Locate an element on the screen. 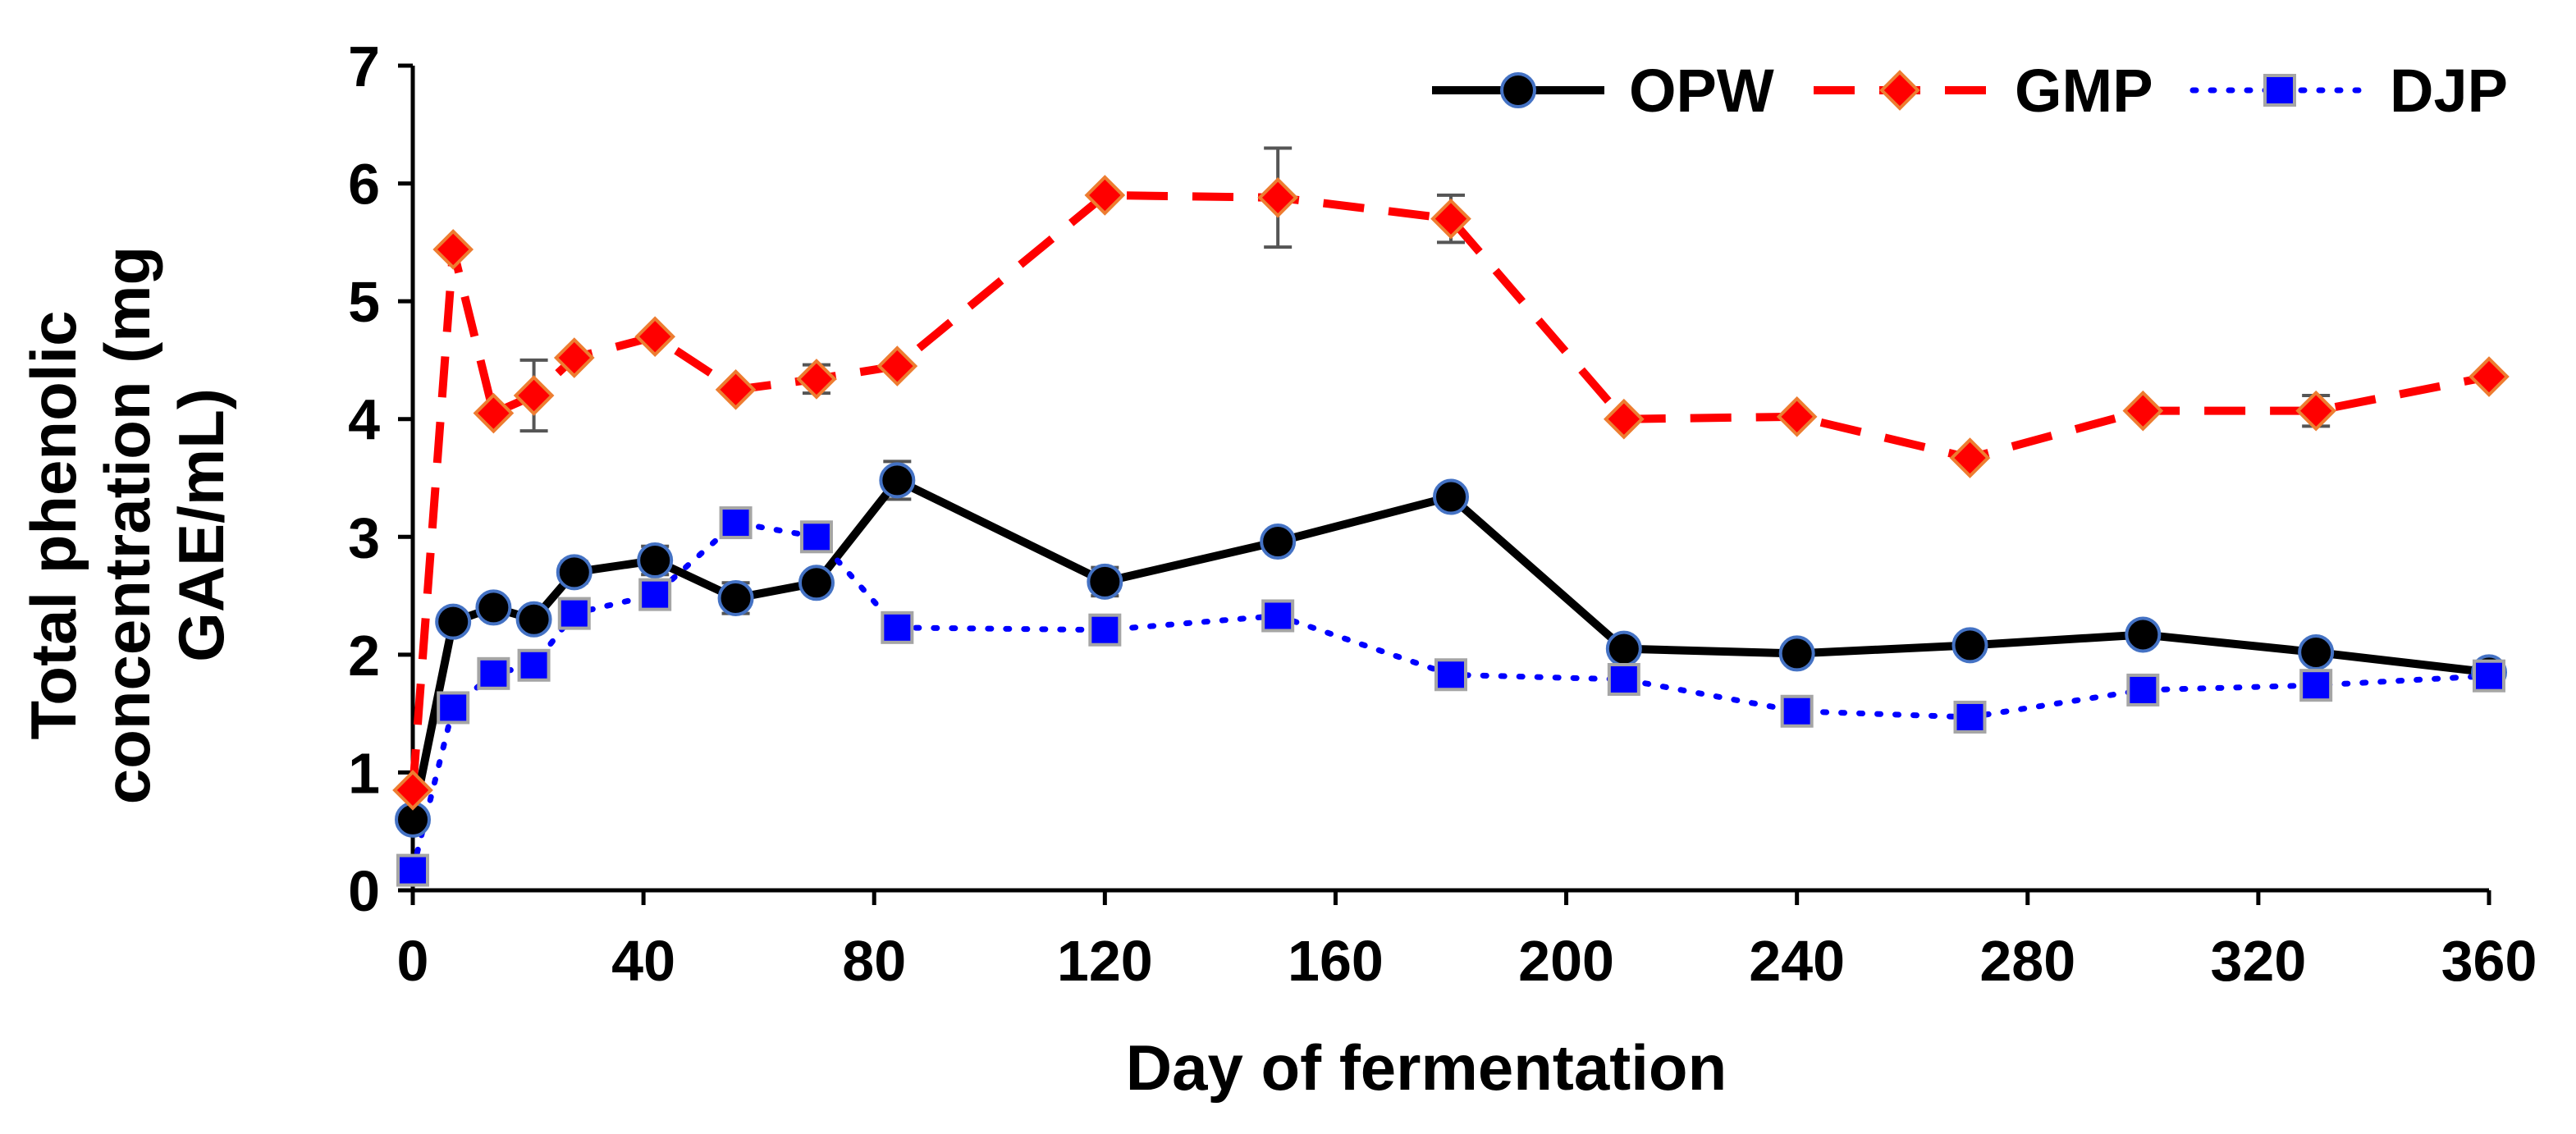  x-tick-label-240: 240 is located at coordinates (1797, 961).